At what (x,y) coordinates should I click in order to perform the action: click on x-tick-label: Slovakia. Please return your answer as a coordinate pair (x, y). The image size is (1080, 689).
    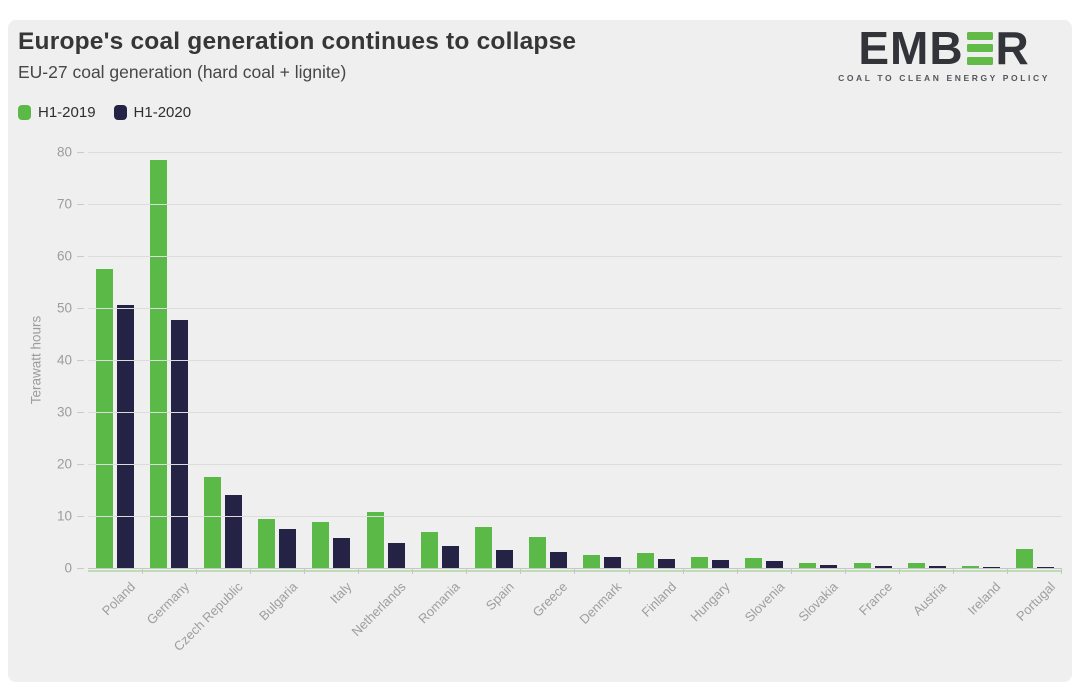
    Looking at the image, I should click on (818, 602).